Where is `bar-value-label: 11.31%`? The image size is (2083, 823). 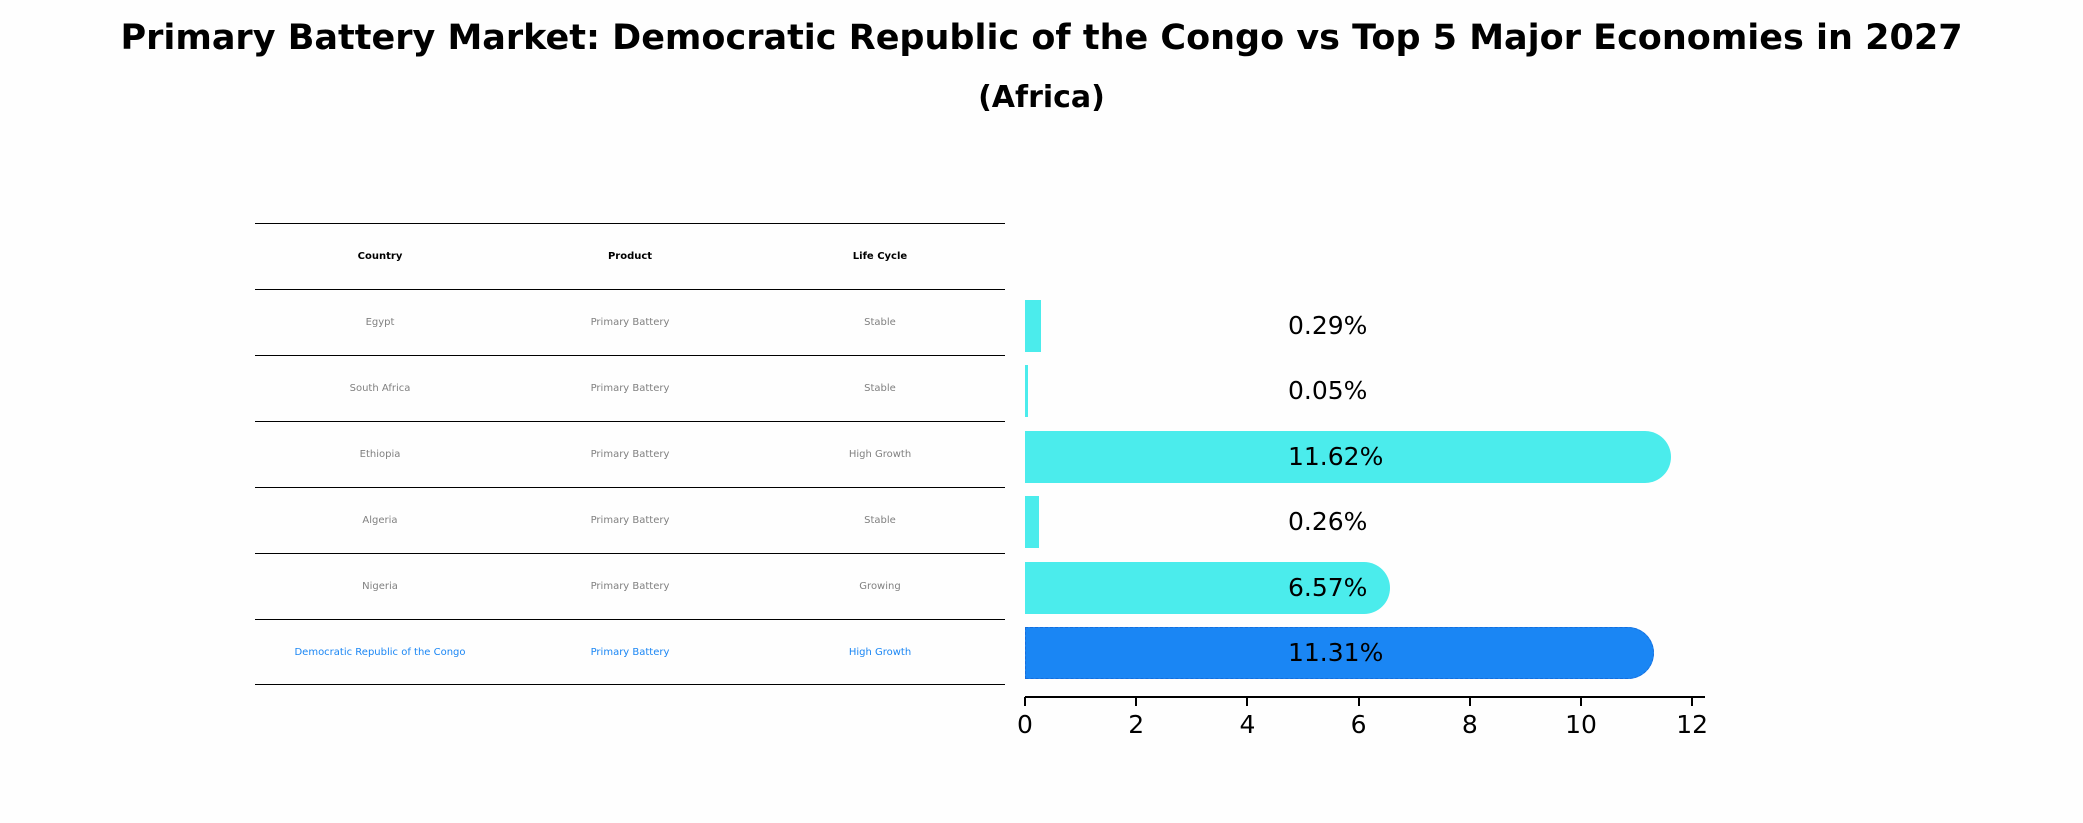
bar-value-label: 11.31% is located at coordinates (1336, 652).